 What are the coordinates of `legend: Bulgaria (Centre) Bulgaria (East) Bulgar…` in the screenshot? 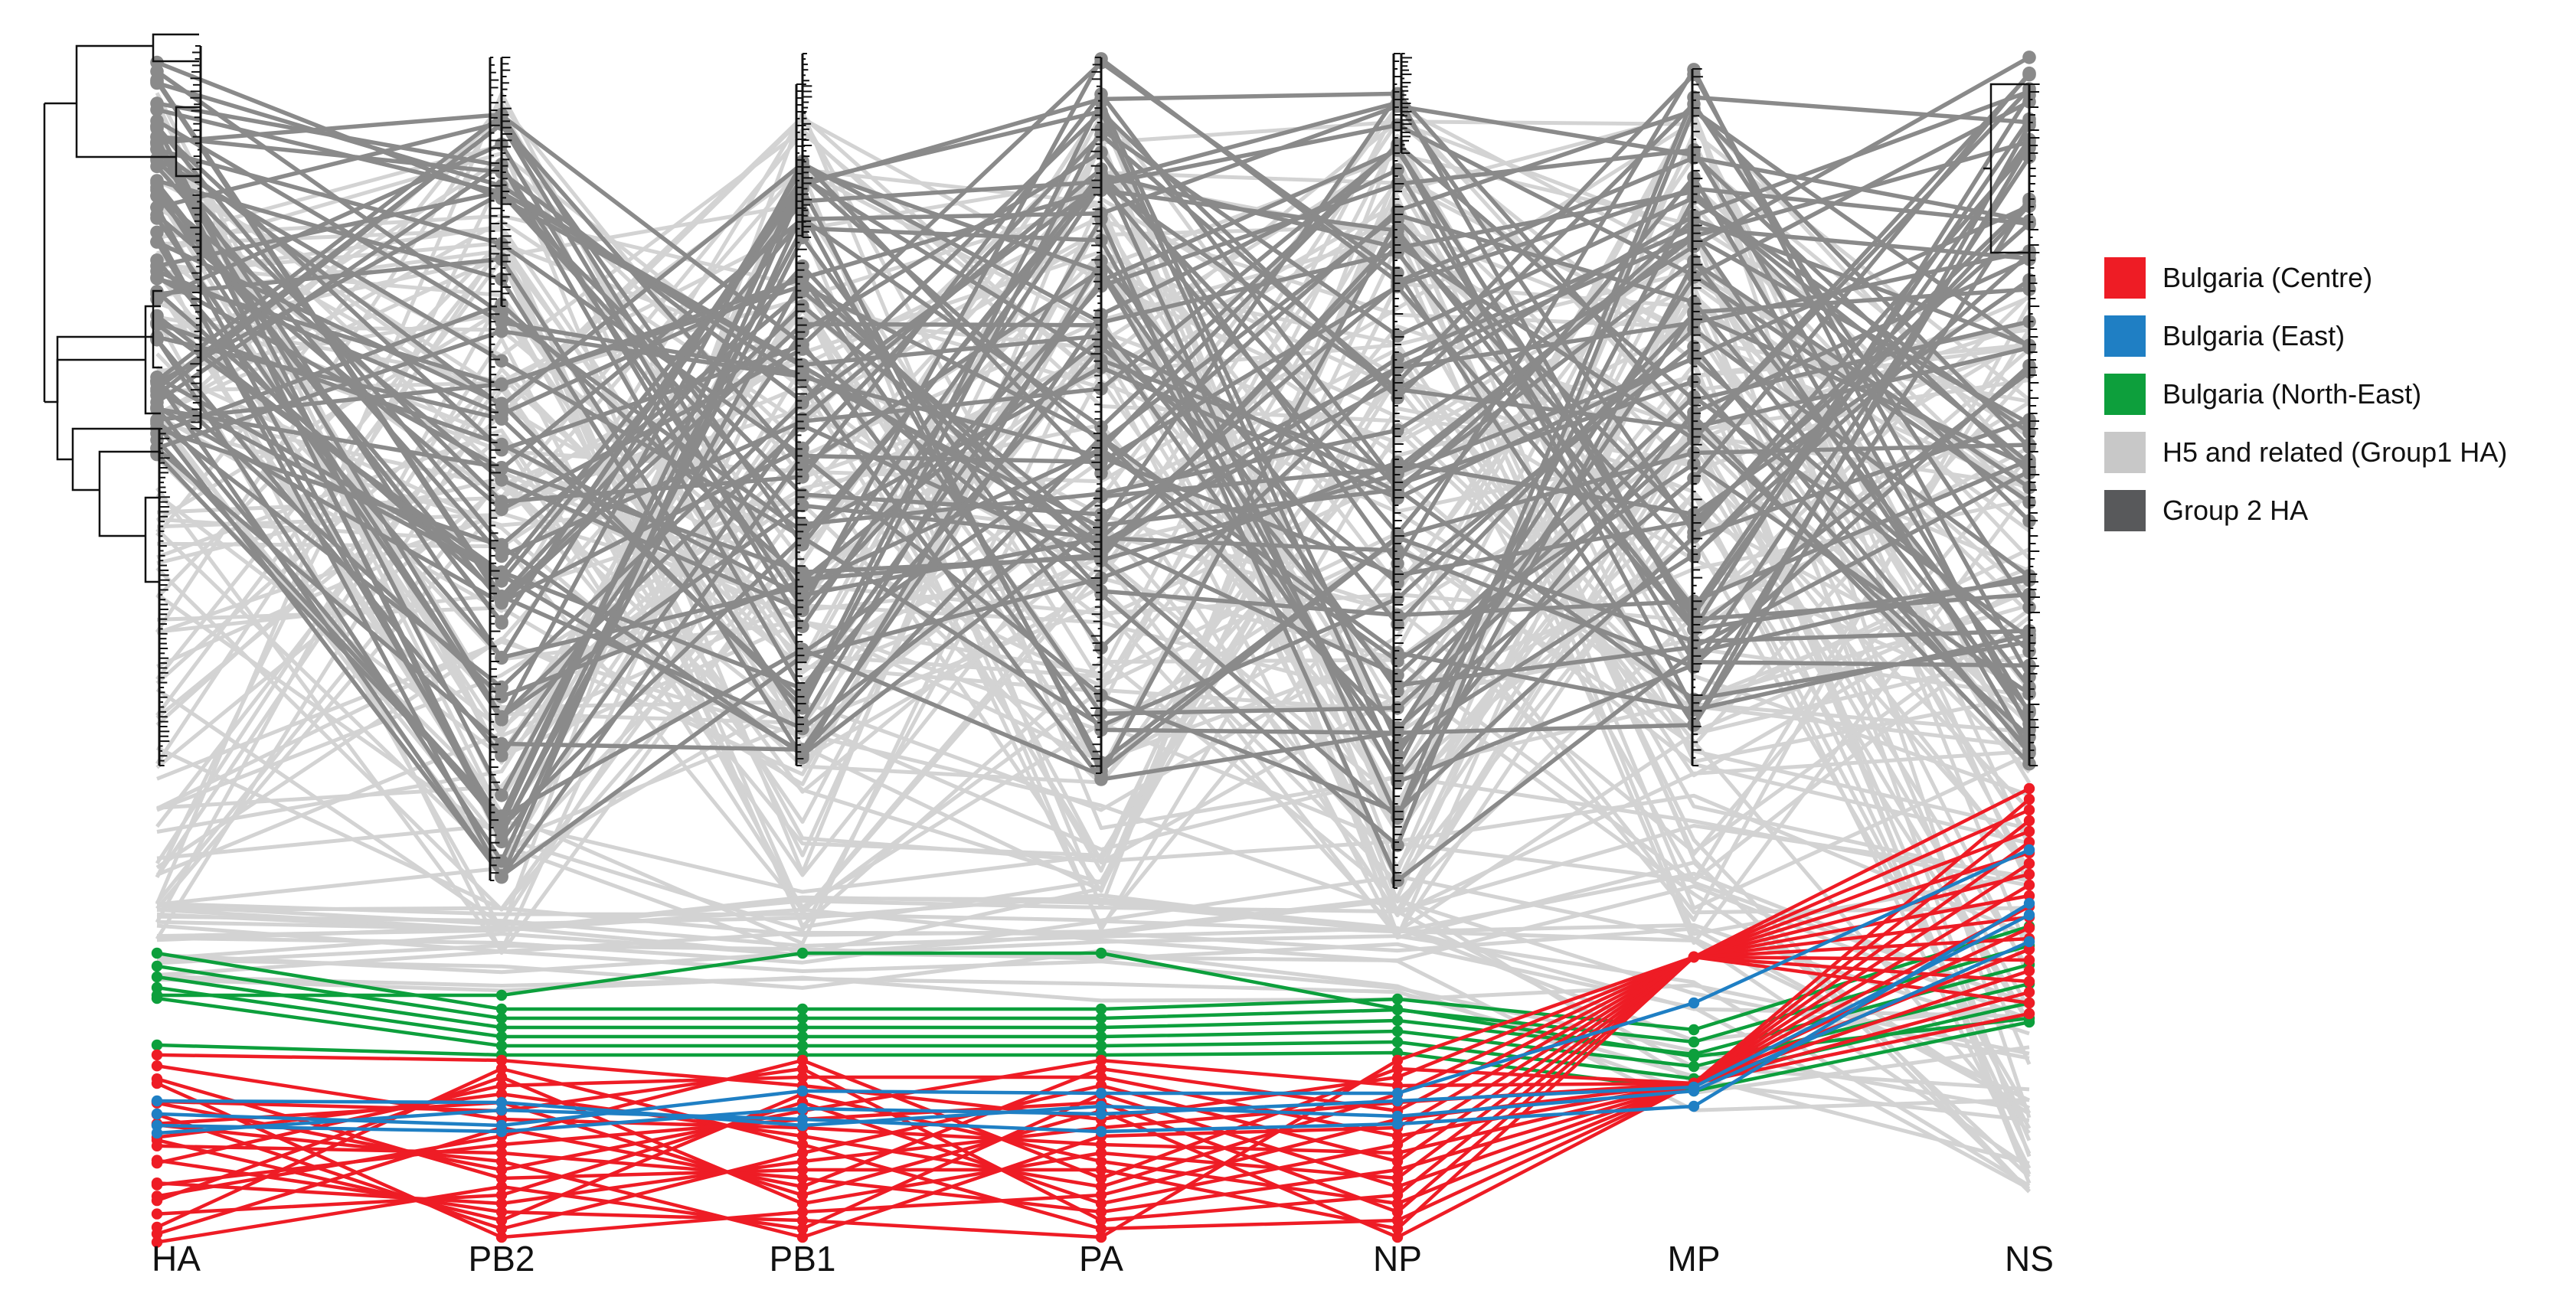 It's located at (2305, 395).